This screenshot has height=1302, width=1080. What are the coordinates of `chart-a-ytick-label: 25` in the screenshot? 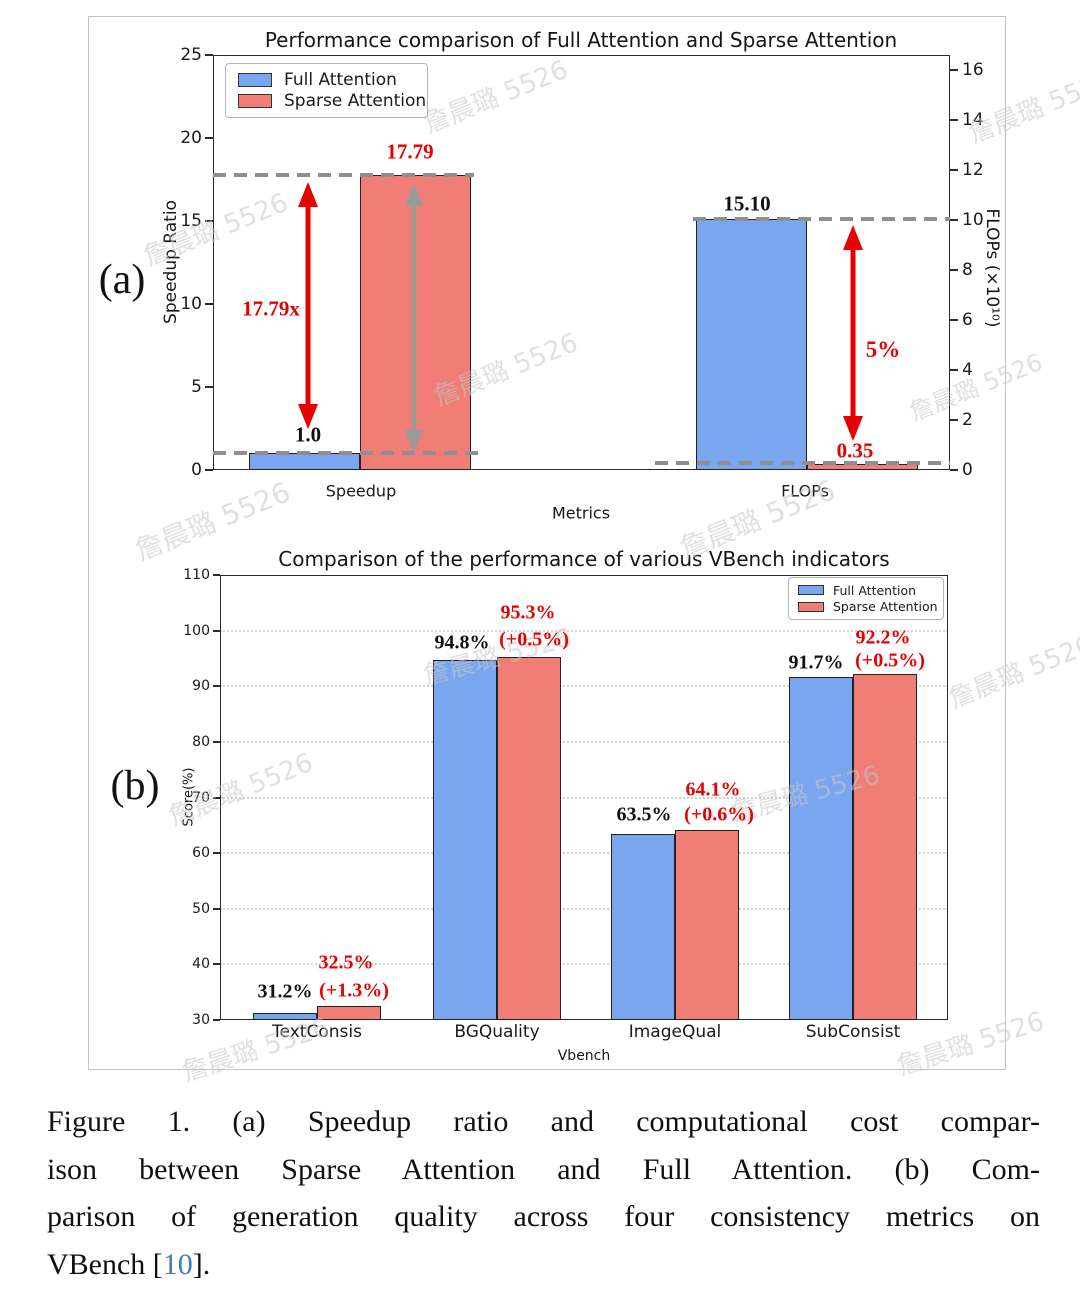 It's located at (191, 55).